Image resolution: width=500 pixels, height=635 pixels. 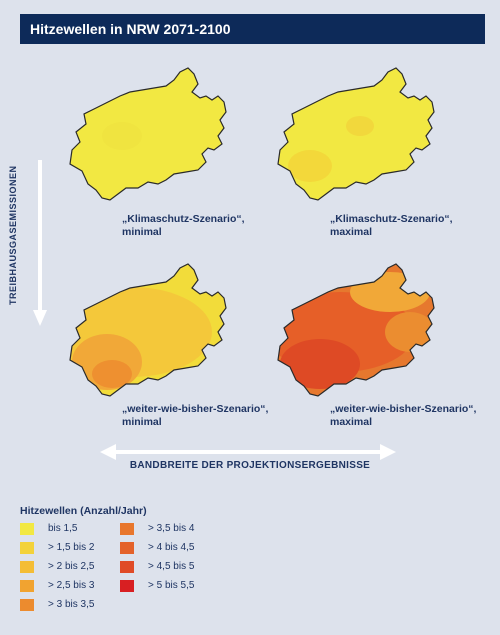 I want to click on legend-title: Hitzewellen (Anzahl/Jahr), so click(x=83, y=511).